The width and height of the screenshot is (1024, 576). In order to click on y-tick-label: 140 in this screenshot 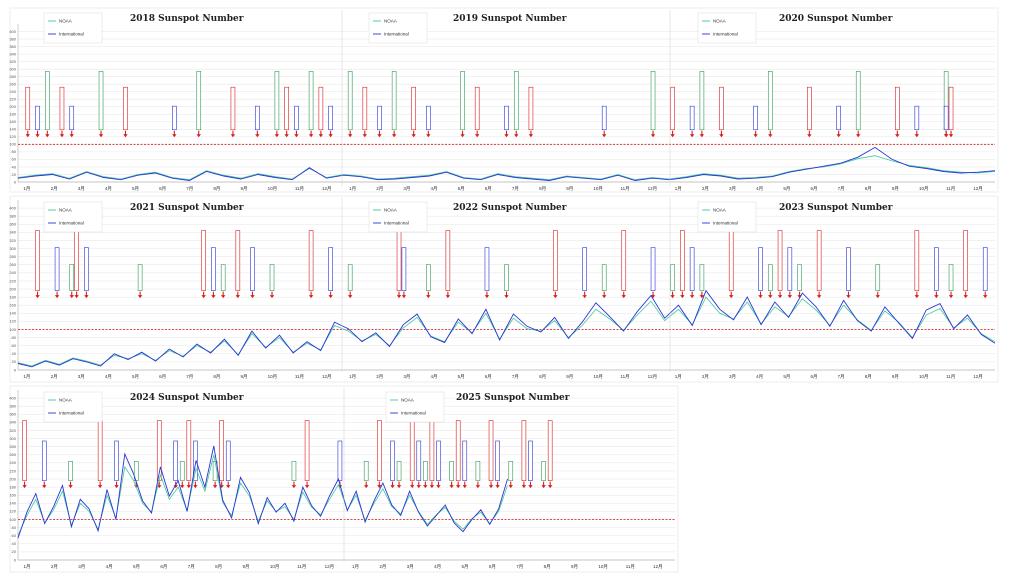, I will do `click(12, 129)`.